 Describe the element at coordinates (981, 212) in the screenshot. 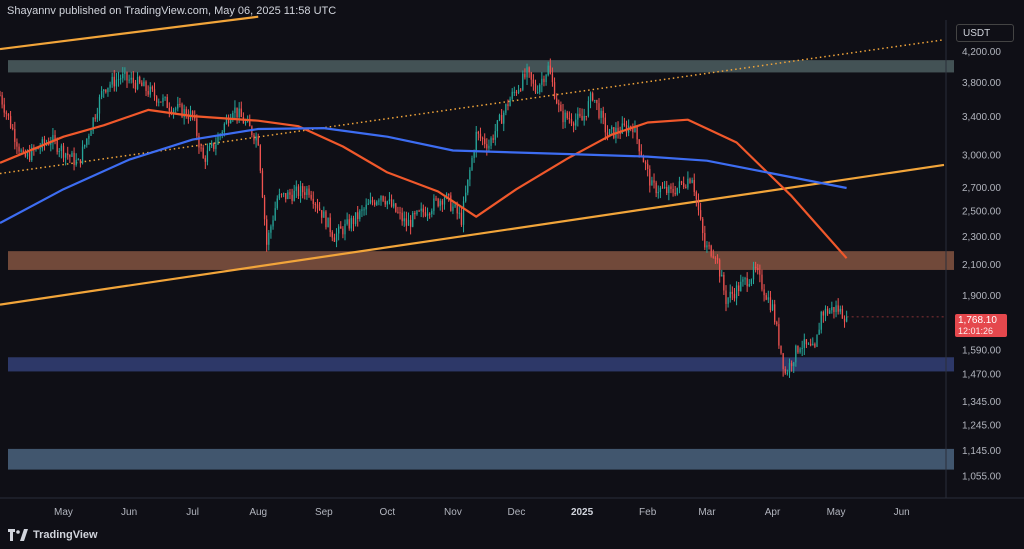

I see `price-tick-label: 2,500.00` at that location.